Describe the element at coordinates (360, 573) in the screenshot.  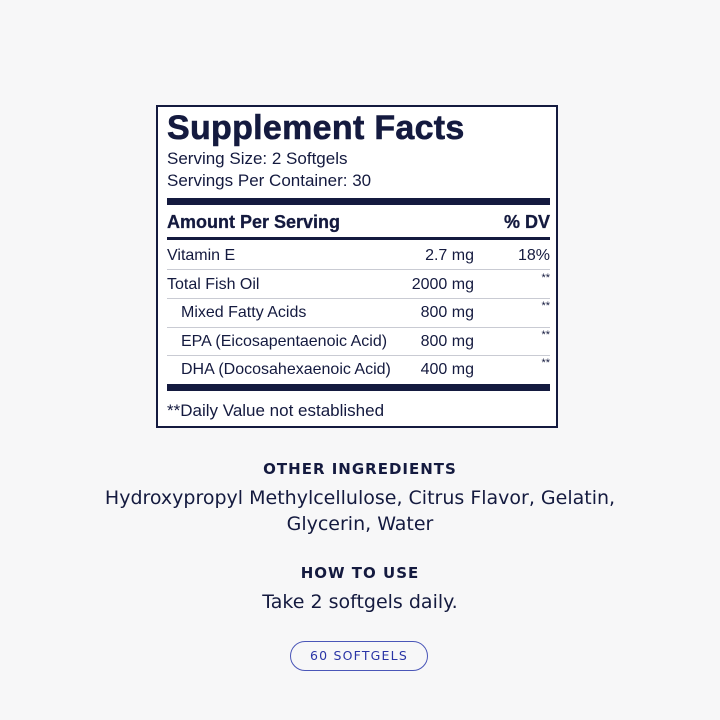
I see `how-to-use-heading: HOW TO USE` at that location.